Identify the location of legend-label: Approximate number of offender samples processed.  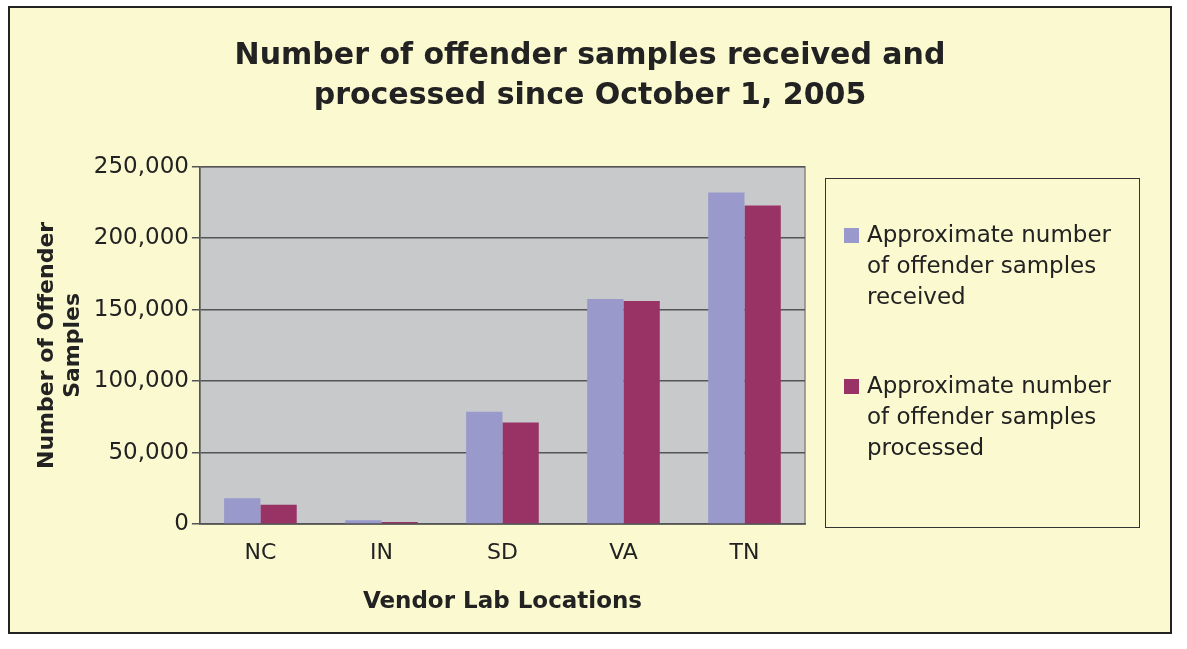
(989, 416).